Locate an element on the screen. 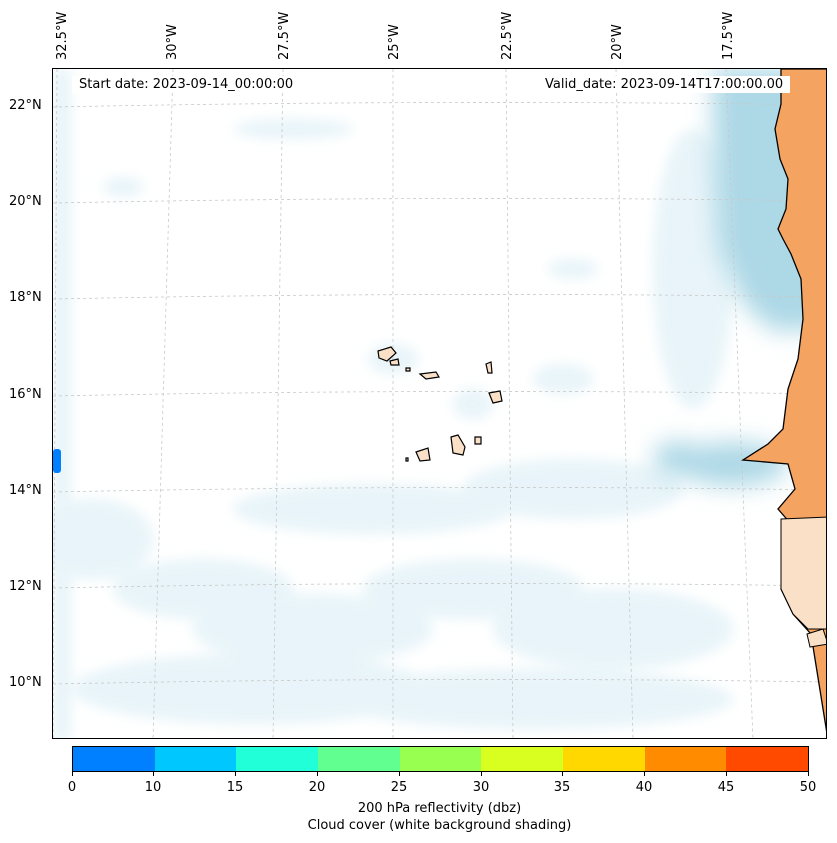  colorbar-subtitle: Cloud cover (white background shading) is located at coordinates (439, 825).